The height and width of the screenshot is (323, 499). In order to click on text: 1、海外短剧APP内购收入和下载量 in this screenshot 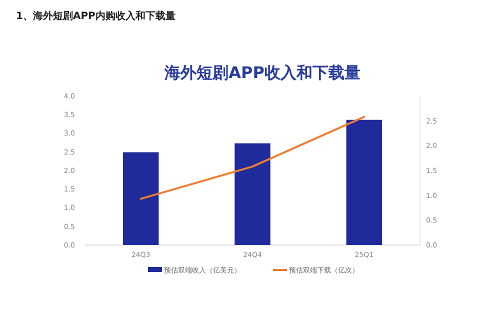, I will do `click(96, 16)`.